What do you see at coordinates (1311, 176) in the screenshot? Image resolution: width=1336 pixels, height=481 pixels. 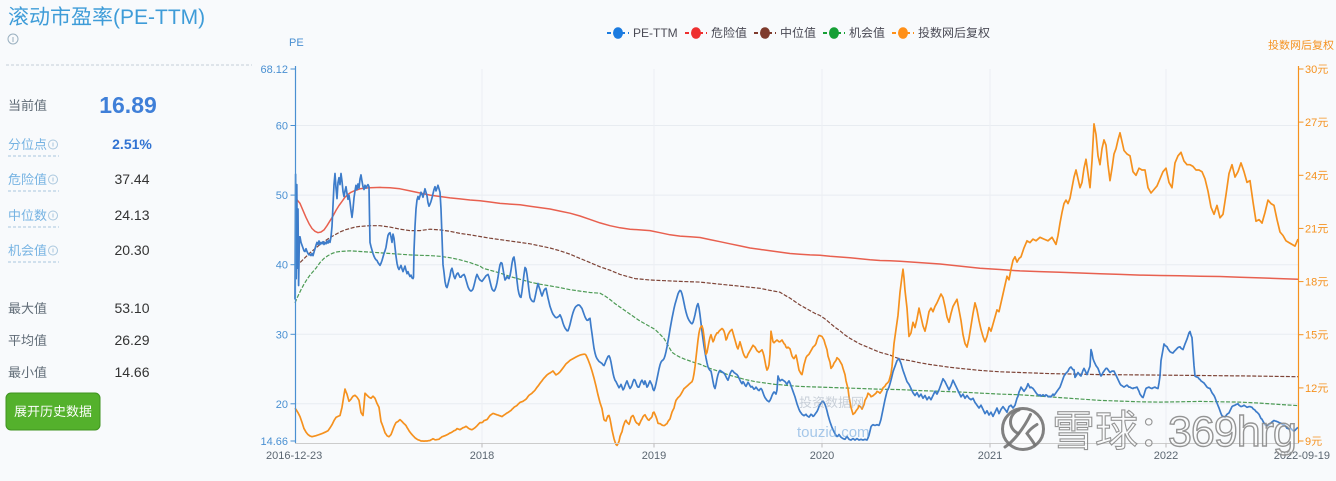 I see `svg-text: 24` at bounding box center [1311, 176].